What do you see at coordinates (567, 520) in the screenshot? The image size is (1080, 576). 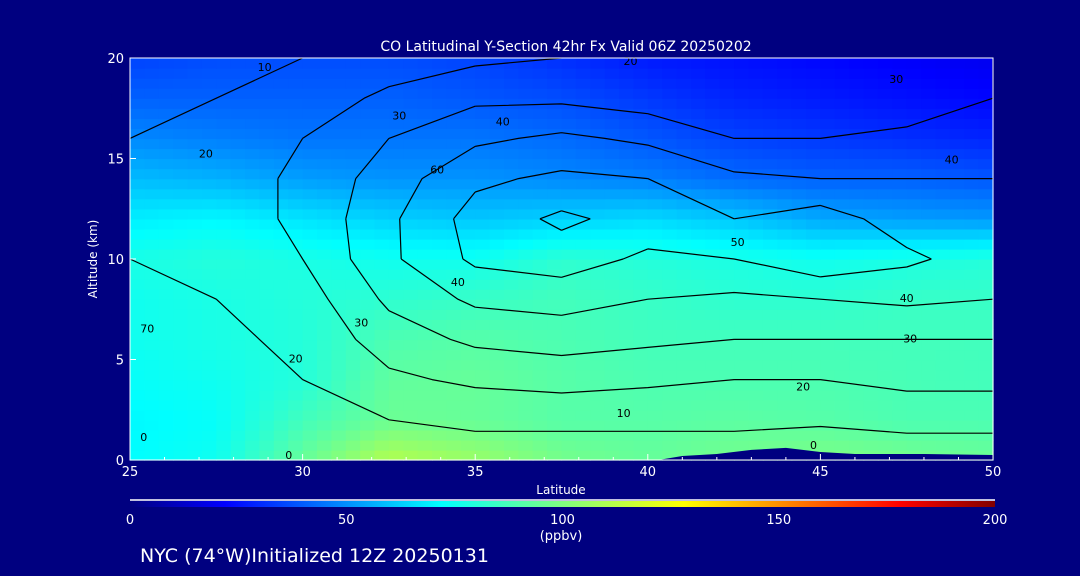 I see `colorbar-ticks: 0 50 100 150 200` at bounding box center [567, 520].